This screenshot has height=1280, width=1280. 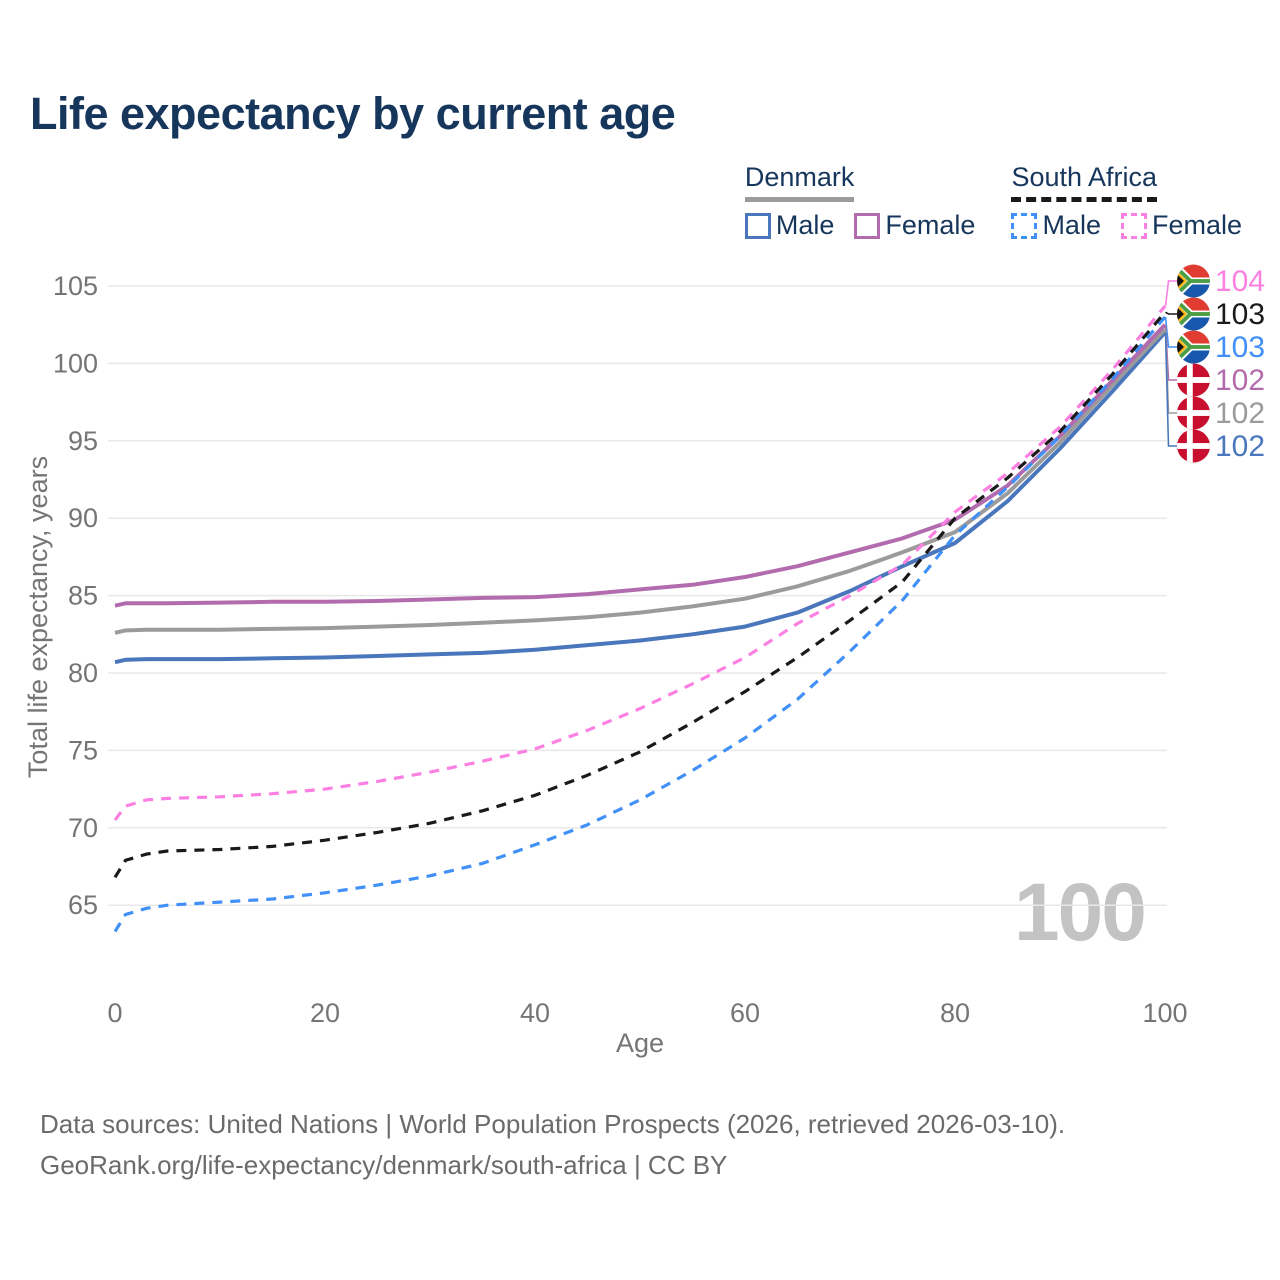 What do you see at coordinates (955, 1013) in the screenshot?
I see `x-tick-80: 80` at bounding box center [955, 1013].